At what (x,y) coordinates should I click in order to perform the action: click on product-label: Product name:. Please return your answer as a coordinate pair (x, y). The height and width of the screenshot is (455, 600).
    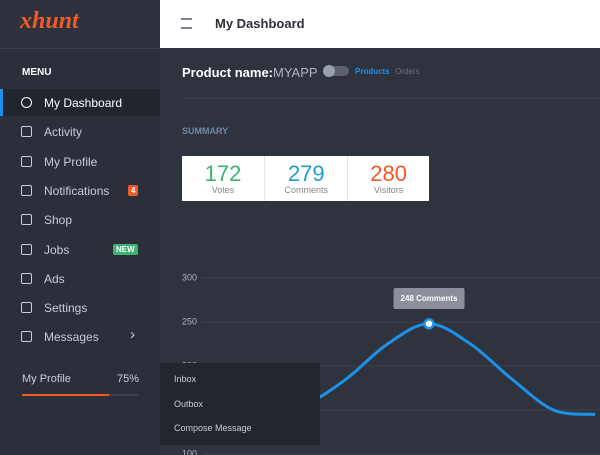
    Looking at the image, I should click on (228, 72).